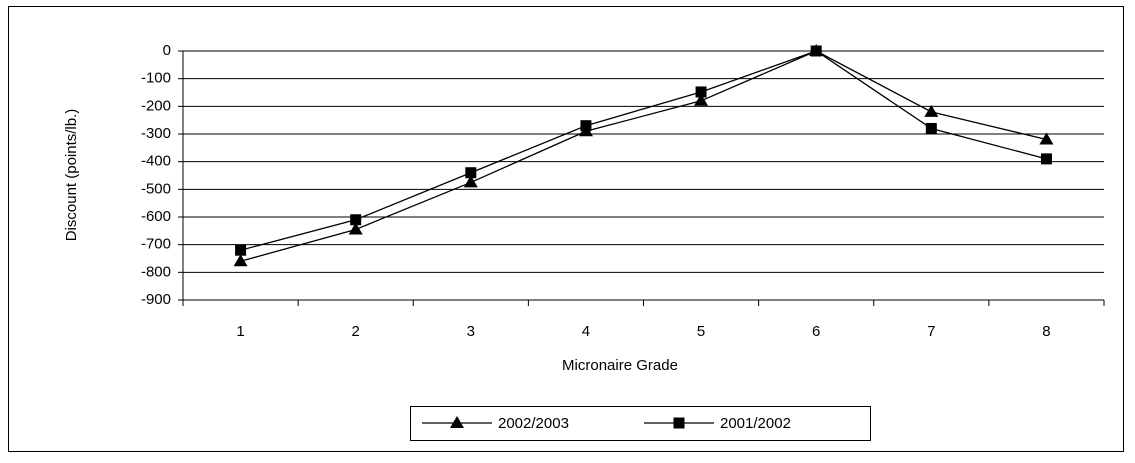 Image resolution: width=1135 pixels, height=463 pixels. What do you see at coordinates (1046, 331) in the screenshot?
I see `x-tick-label: 8` at bounding box center [1046, 331].